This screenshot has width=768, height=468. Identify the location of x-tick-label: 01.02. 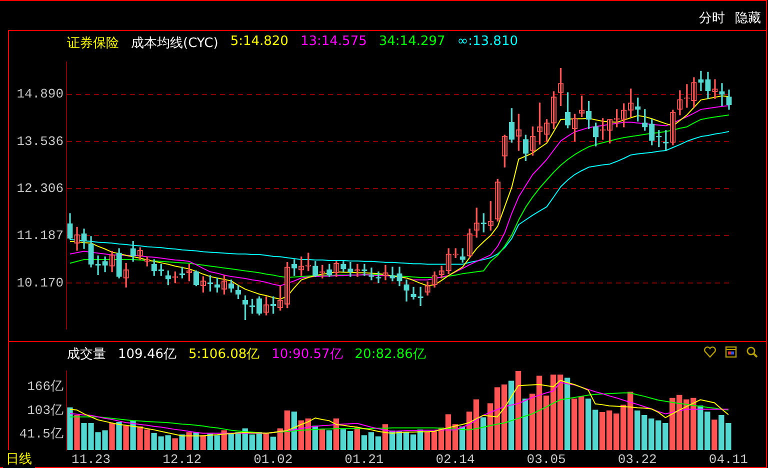
(273, 460).